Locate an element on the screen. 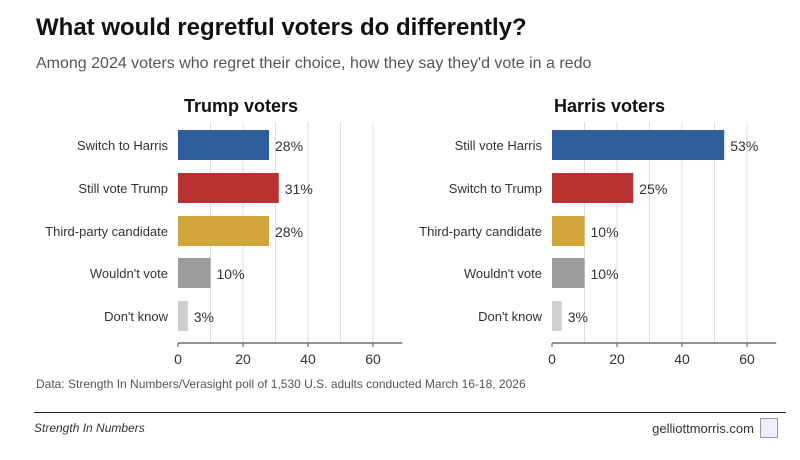 This screenshot has width=800, height=460. category-label: Still vote Trump is located at coordinates (123, 188).